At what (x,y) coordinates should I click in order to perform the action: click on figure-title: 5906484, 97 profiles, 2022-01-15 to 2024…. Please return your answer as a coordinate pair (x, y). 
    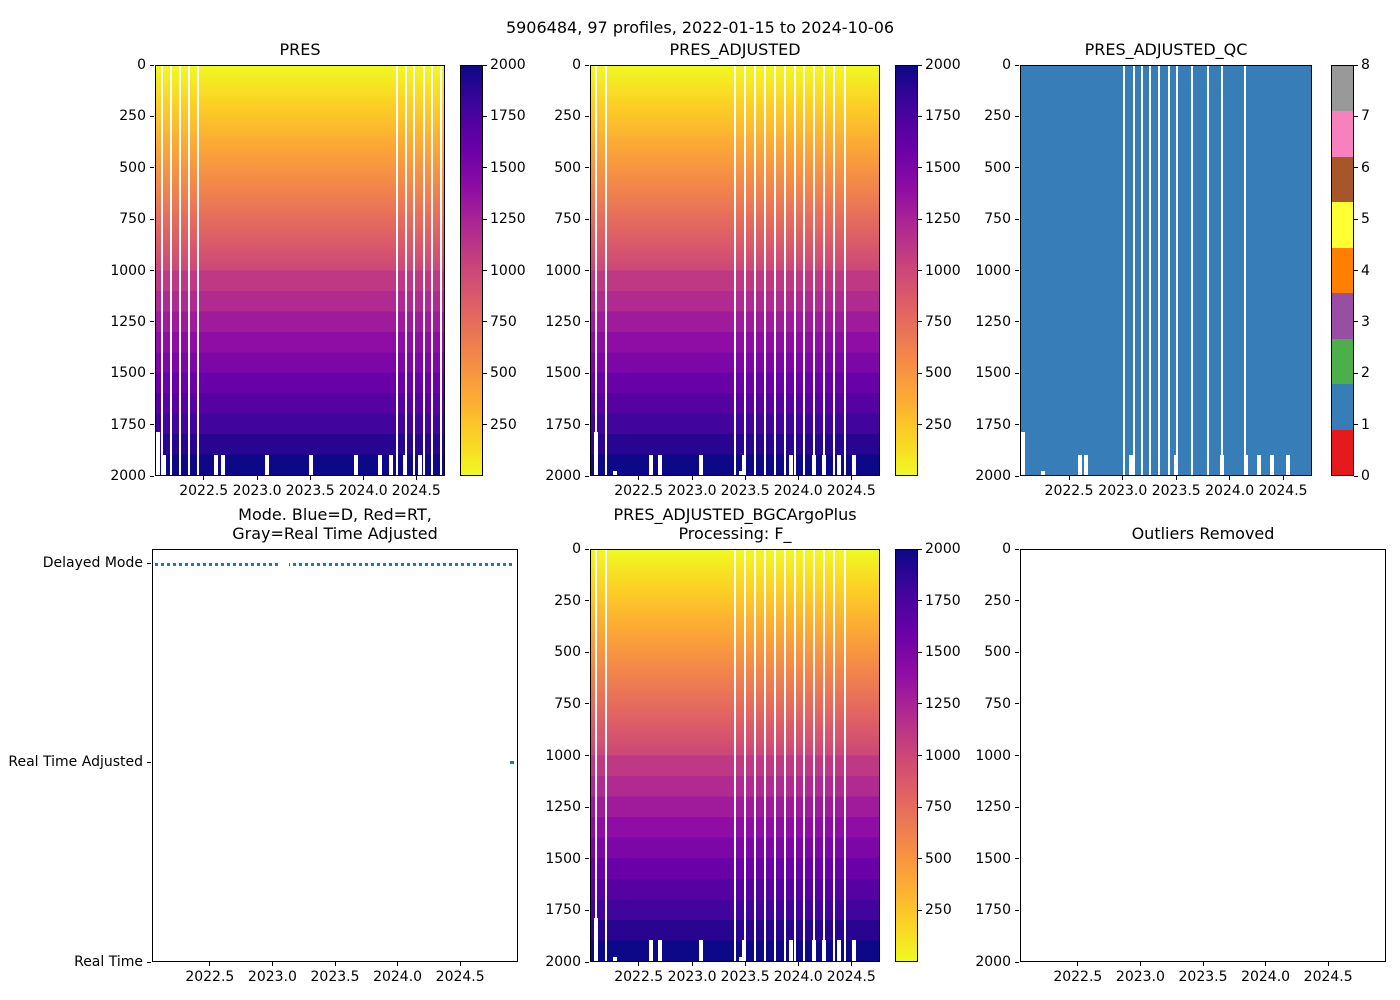
    Looking at the image, I should click on (700, 27).